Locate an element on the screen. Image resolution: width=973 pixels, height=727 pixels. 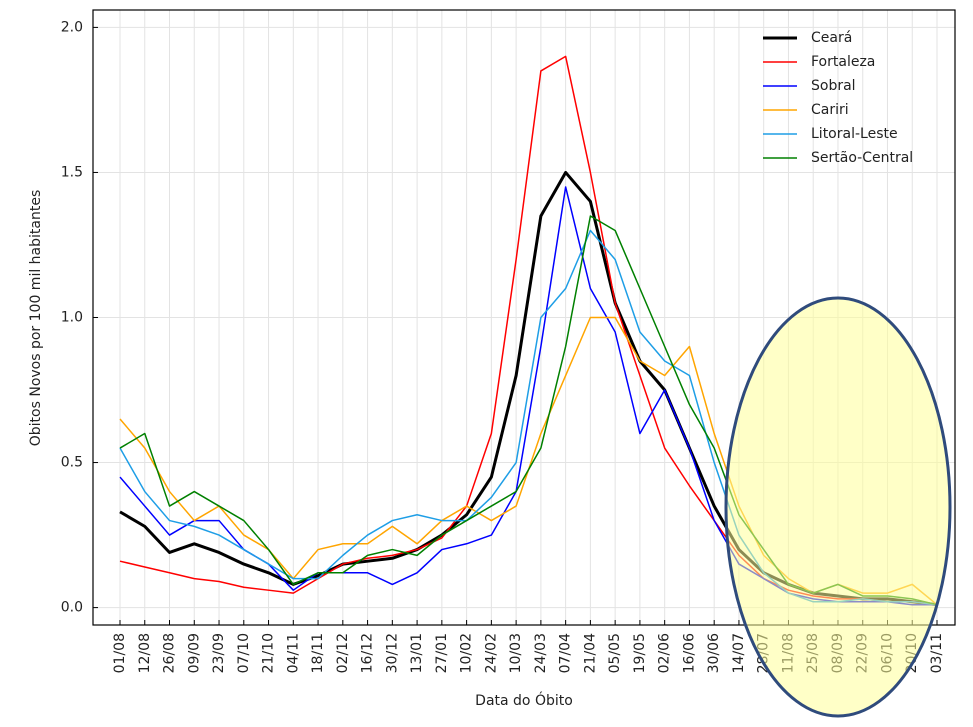
x-tick-label: 23/09 is located at coordinates (219, 653).